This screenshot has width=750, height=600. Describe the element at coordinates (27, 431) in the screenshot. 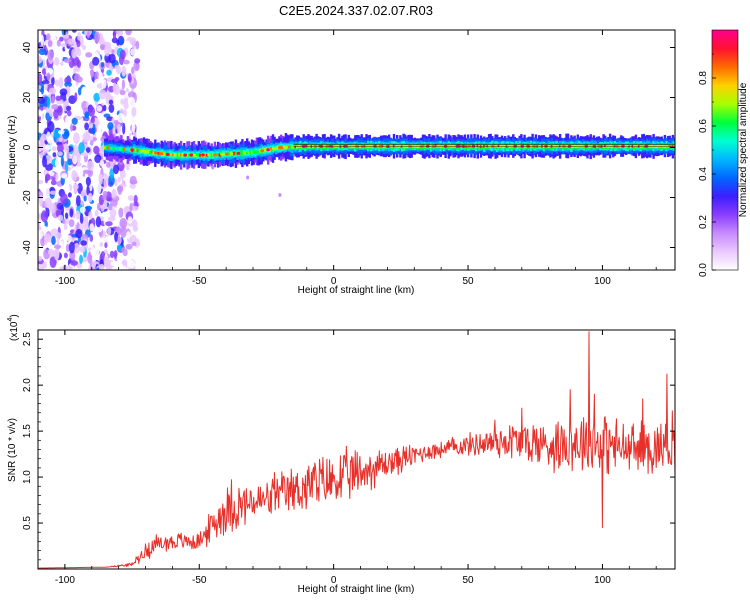

I see `snr-y-tick-label: 1.5` at that location.